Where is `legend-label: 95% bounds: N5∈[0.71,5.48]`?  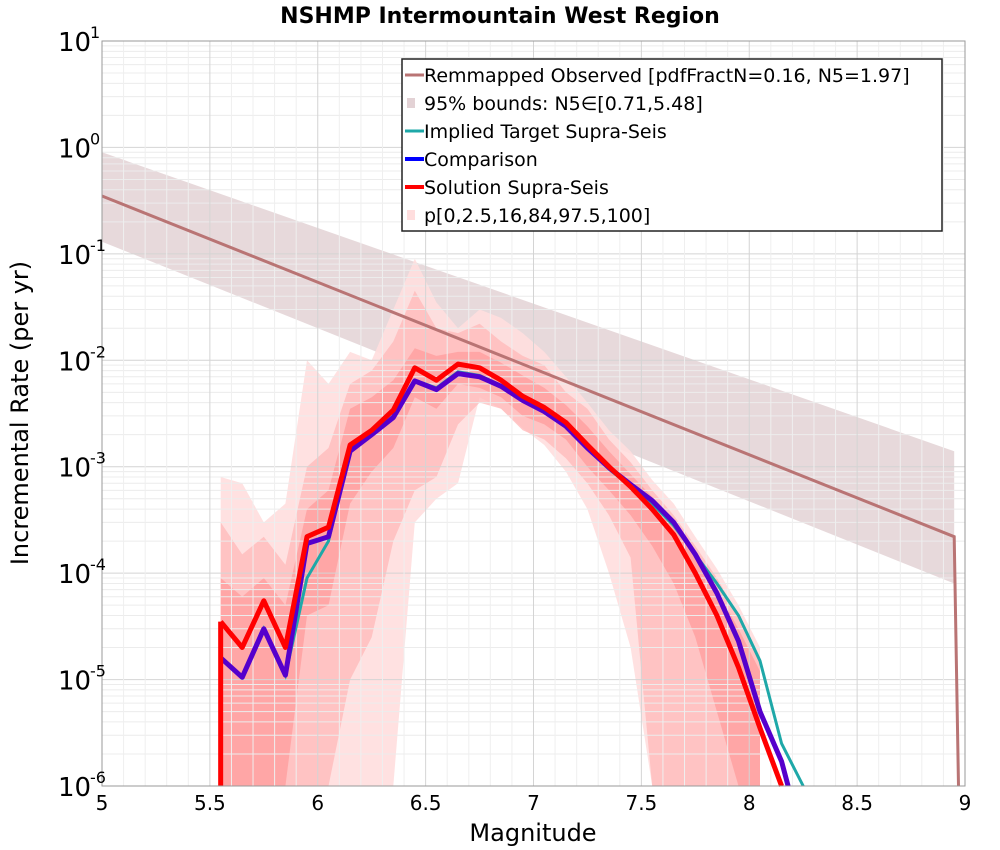
legend-label: 95% bounds: N5∈[0.71,5.48] is located at coordinates (563, 104).